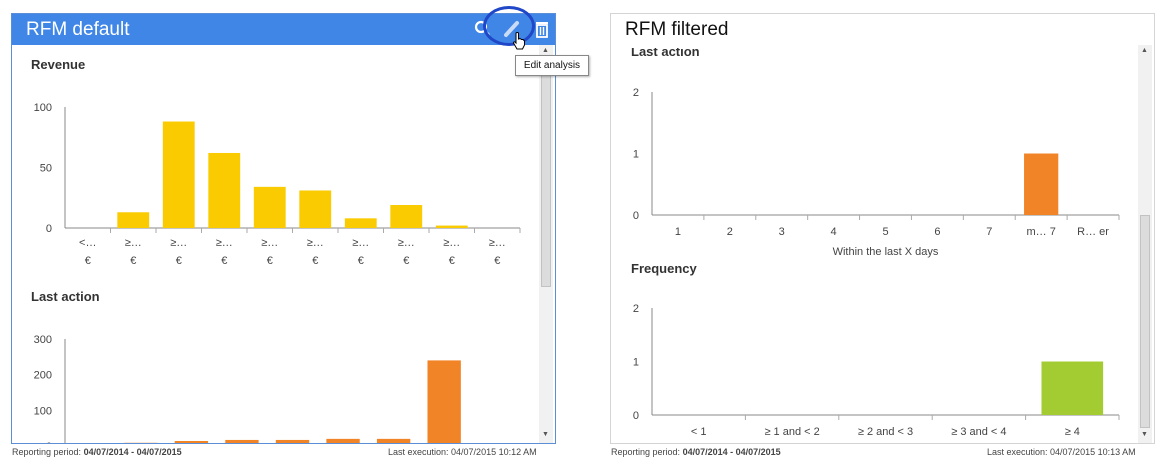 The height and width of the screenshot is (467, 1166). What do you see at coordinates (1093, 232) in the screenshot?
I see `x-tick-label: R… er` at bounding box center [1093, 232].